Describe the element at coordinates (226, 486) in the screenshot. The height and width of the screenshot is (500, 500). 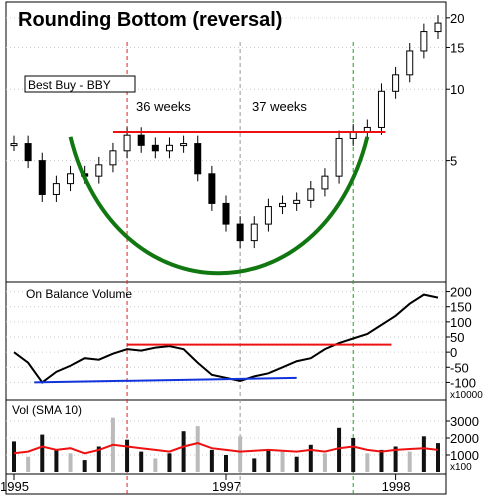
I see `x-tick-label: 1997` at that location.